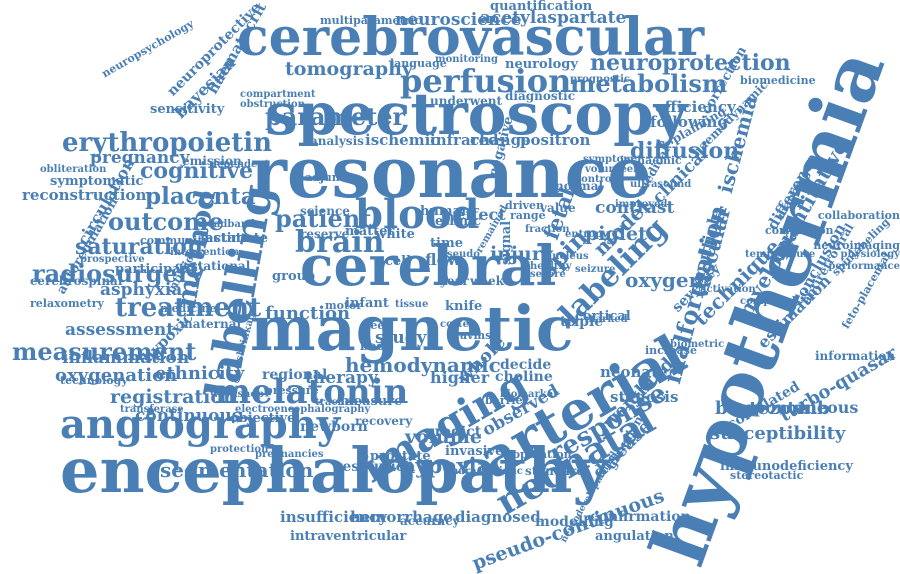 The image size is (900, 574). I want to click on word-improved: improved, so click(641, 204).